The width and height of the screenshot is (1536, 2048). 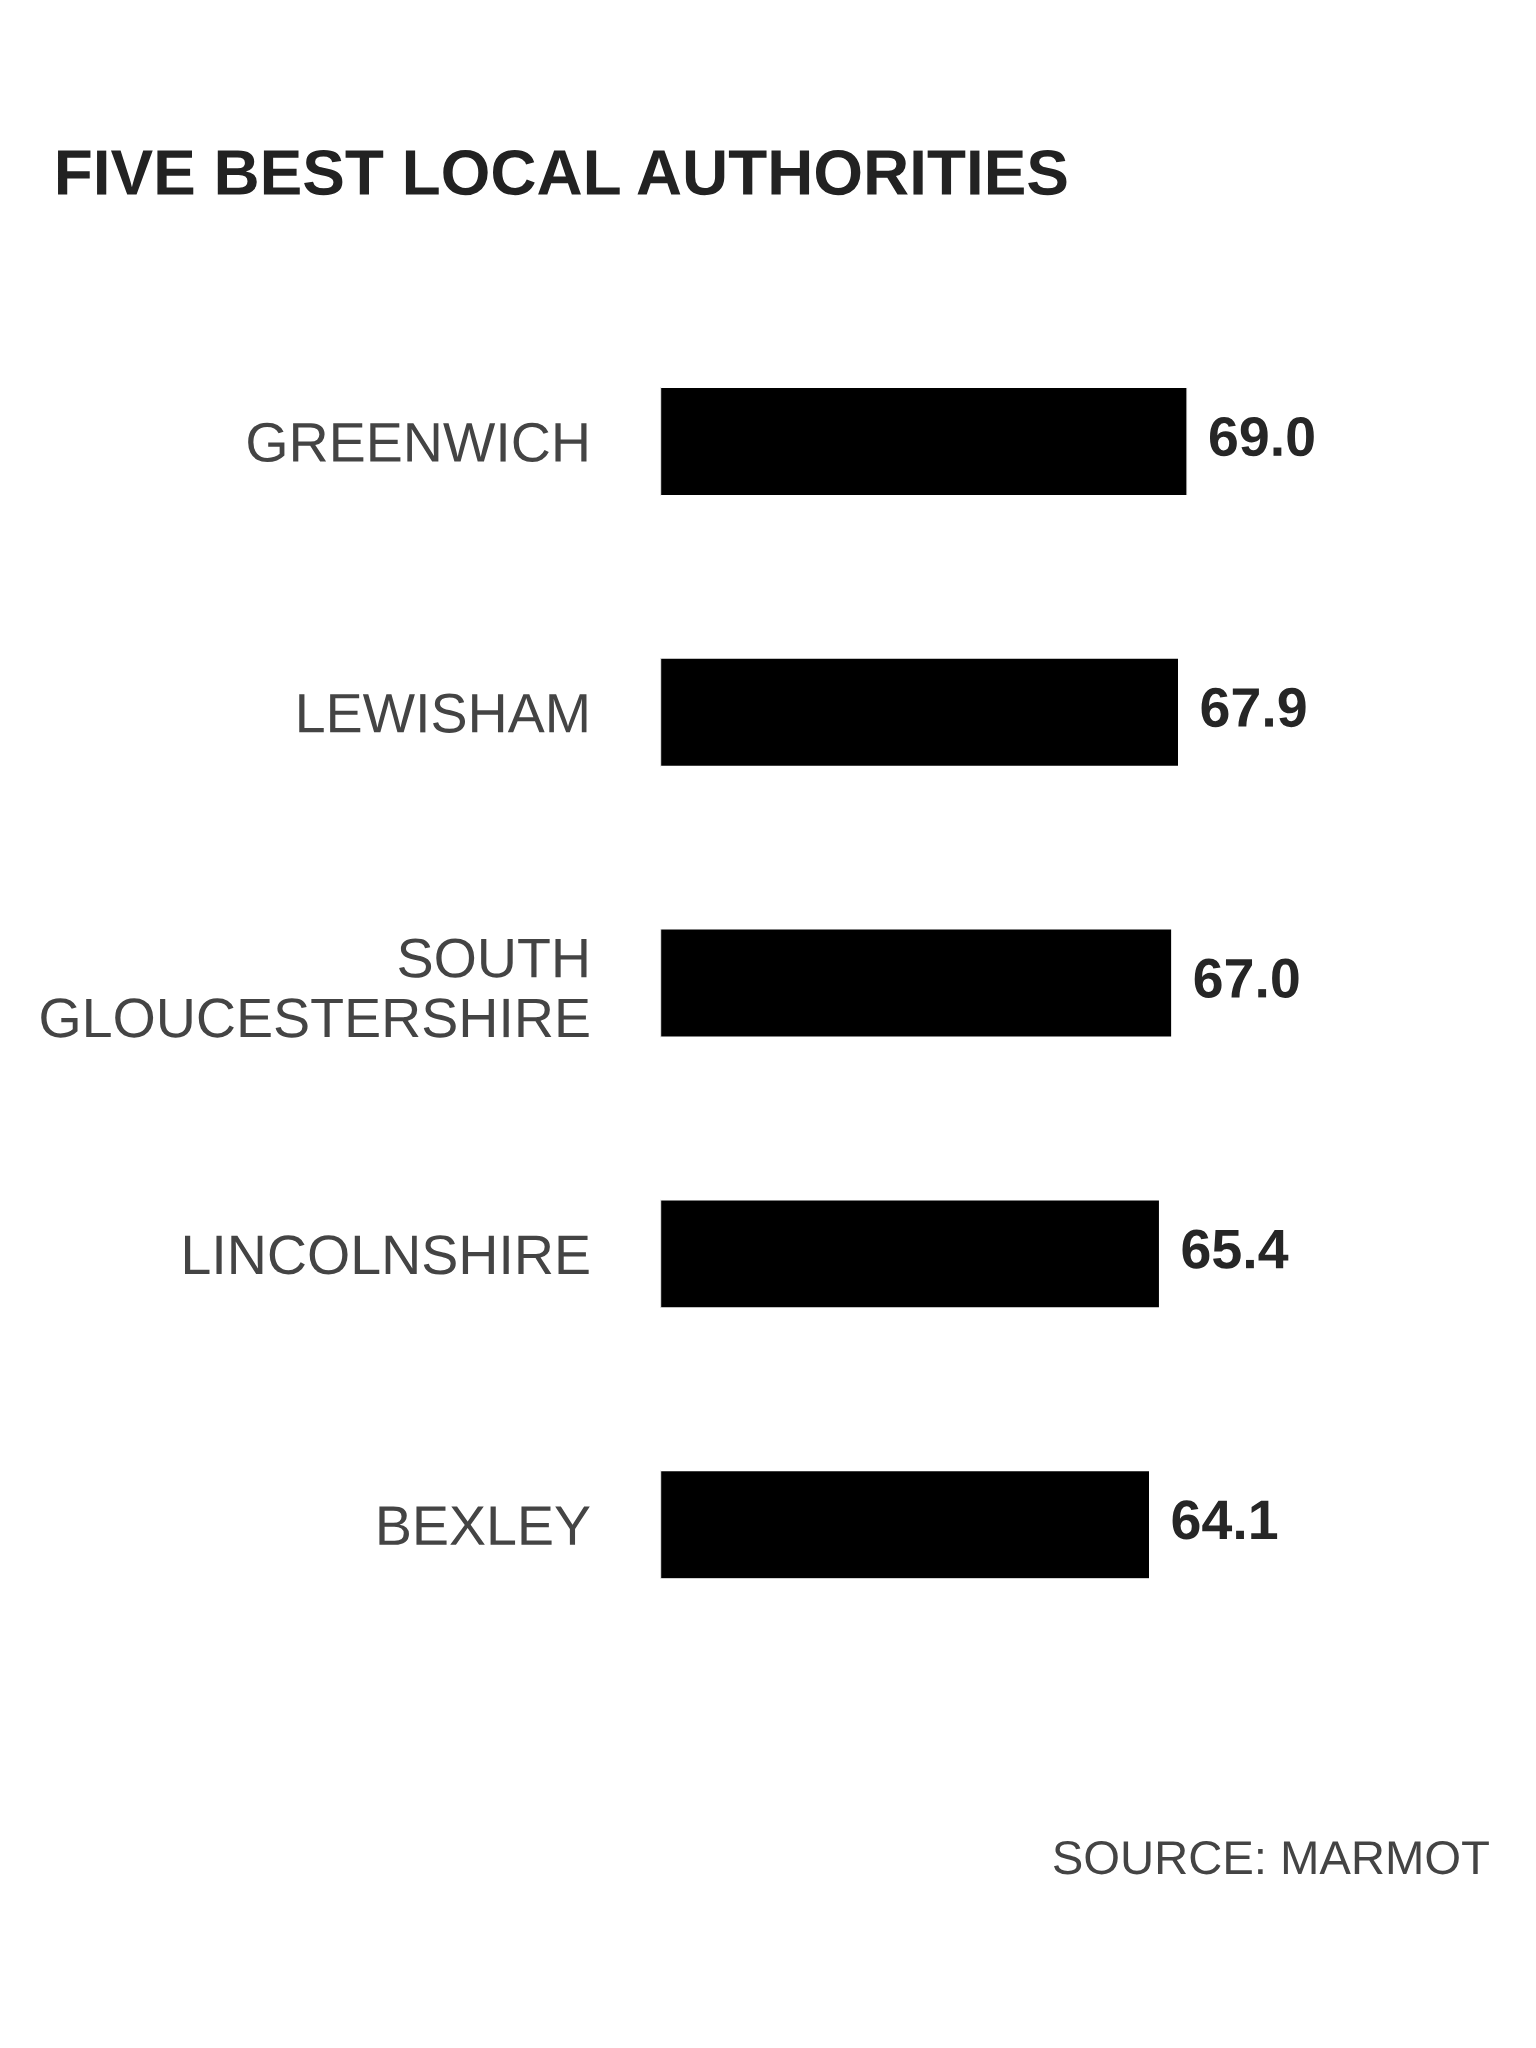 I want to click on chart-title: FIVE BEST LOCAL AUTHORITIES, so click(x=562, y=172).